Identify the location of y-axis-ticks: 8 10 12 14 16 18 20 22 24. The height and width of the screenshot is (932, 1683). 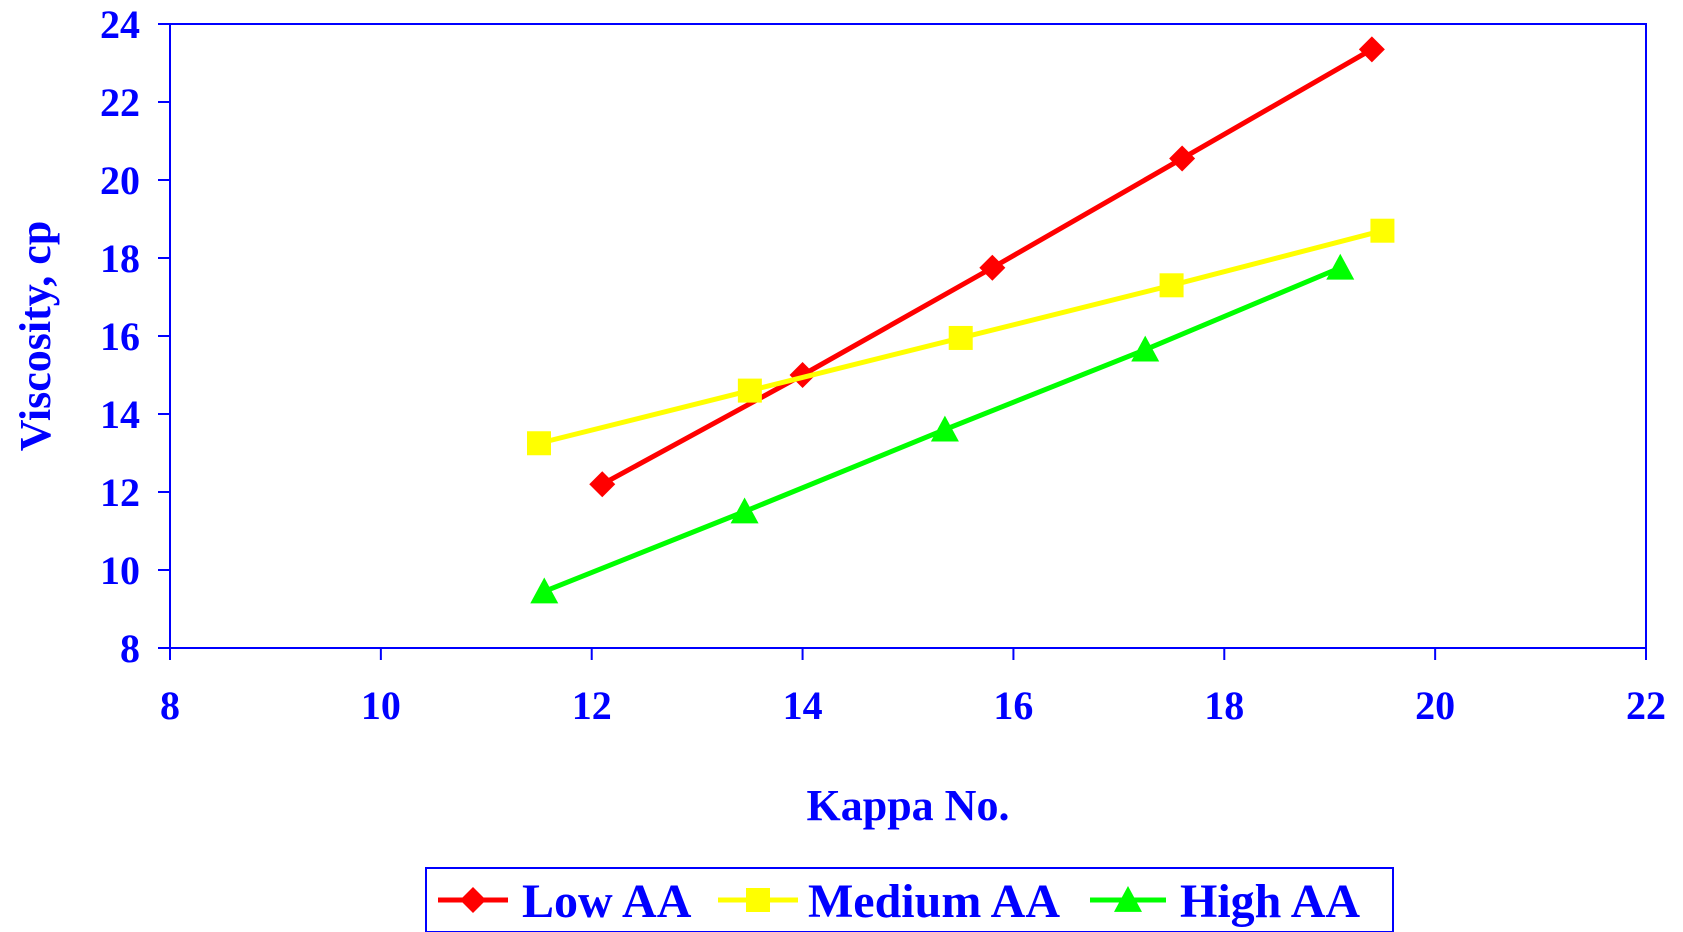
(135, 336).